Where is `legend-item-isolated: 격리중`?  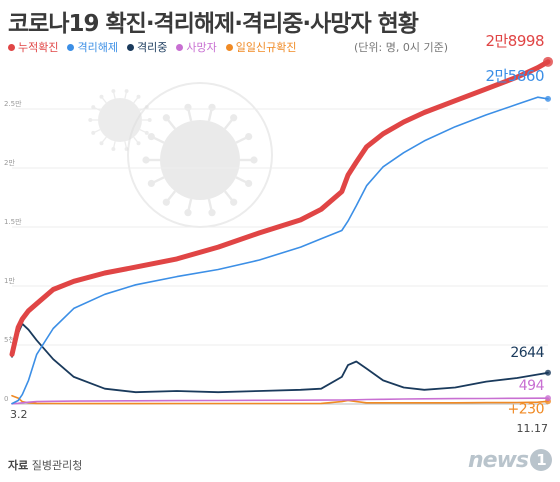 legend-item-isolated: 격리중 is located at coordinates (147, 47).